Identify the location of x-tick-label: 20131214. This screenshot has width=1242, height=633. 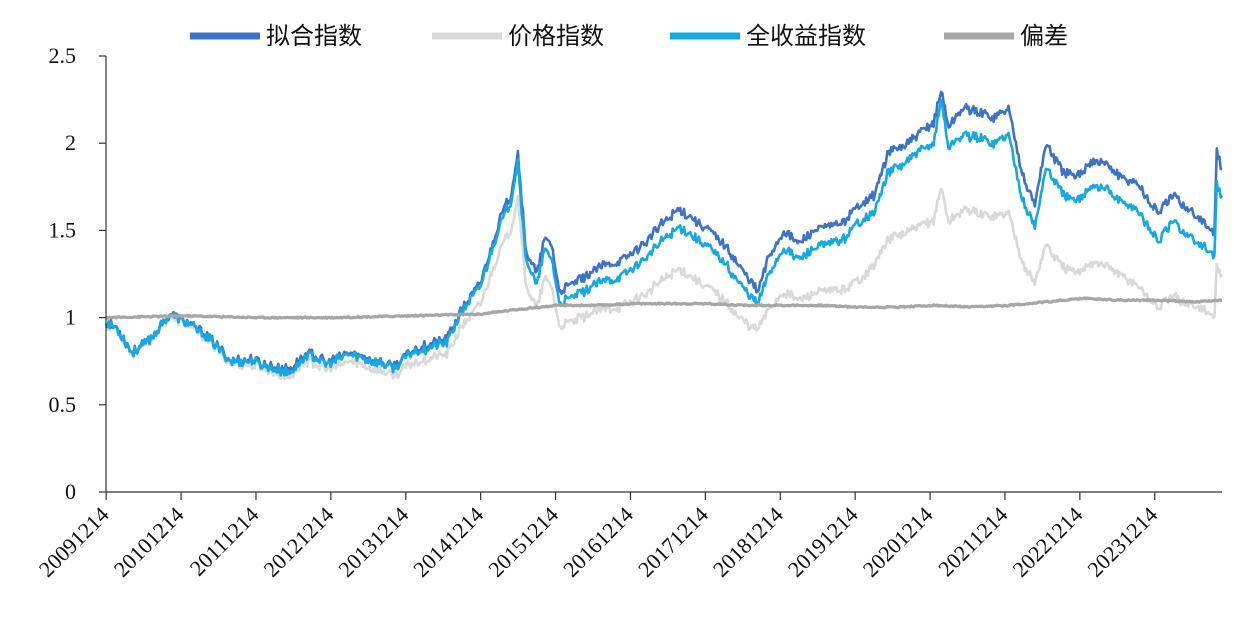
(373, 542).